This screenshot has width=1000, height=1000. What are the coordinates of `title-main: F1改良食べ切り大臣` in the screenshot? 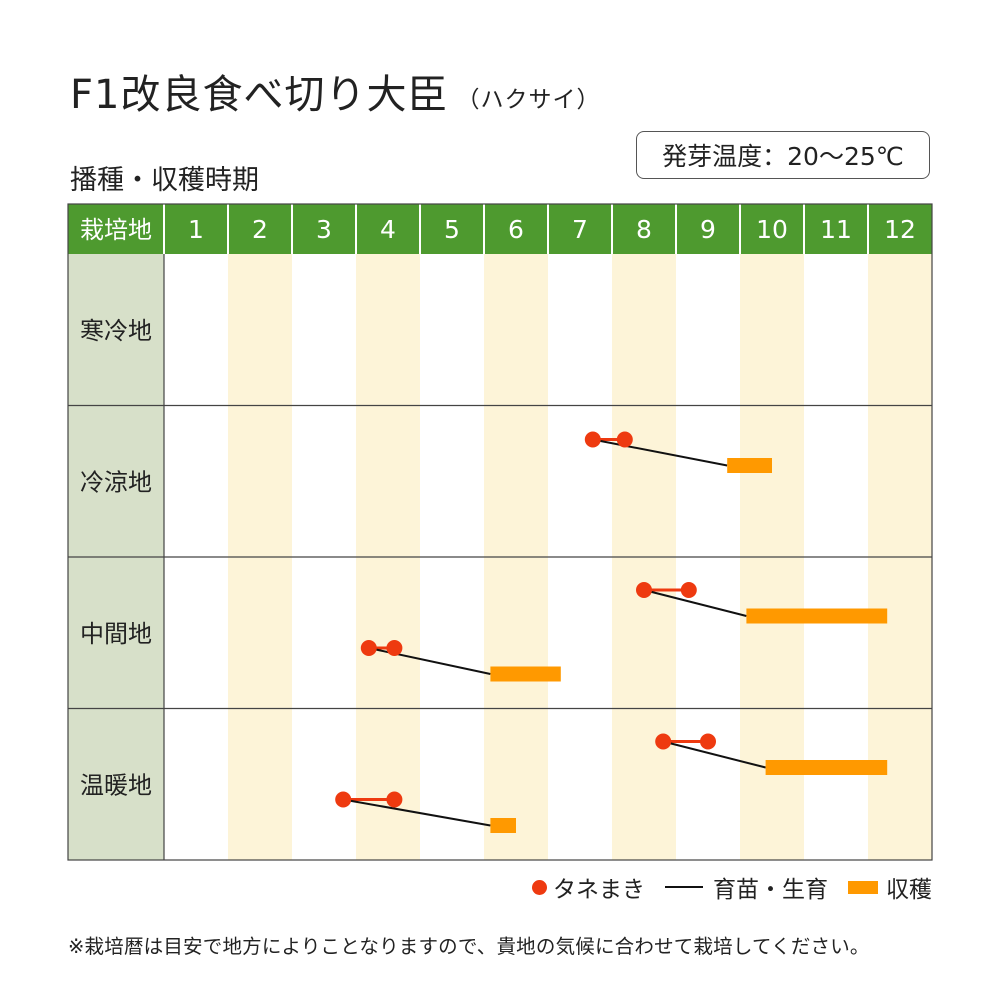 It's located at (259, 95).